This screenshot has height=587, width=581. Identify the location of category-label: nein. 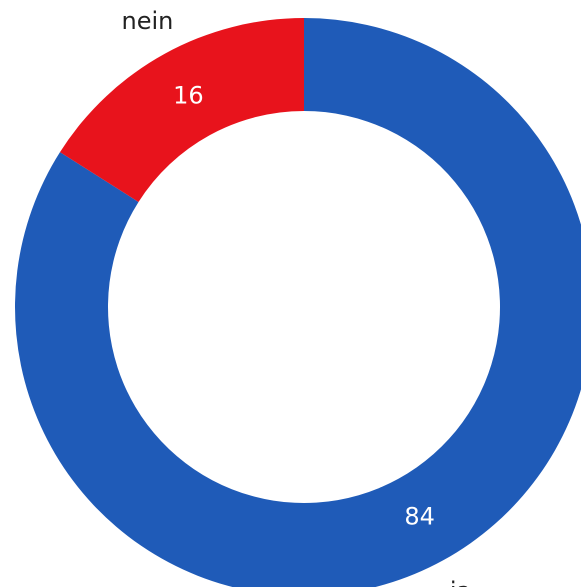
(148, 21).